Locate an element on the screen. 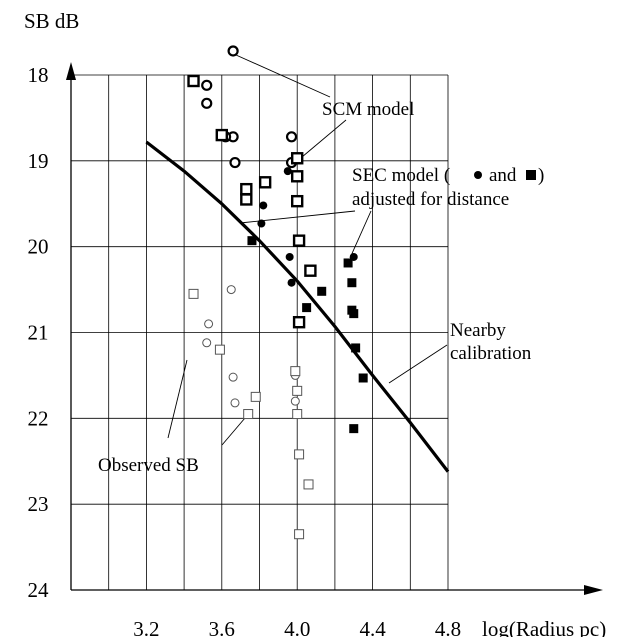 Image resolution: width=626 pixels, height=637 pixels. annotation-nearby-line1: Nearby is located at coordinates (478, 330).